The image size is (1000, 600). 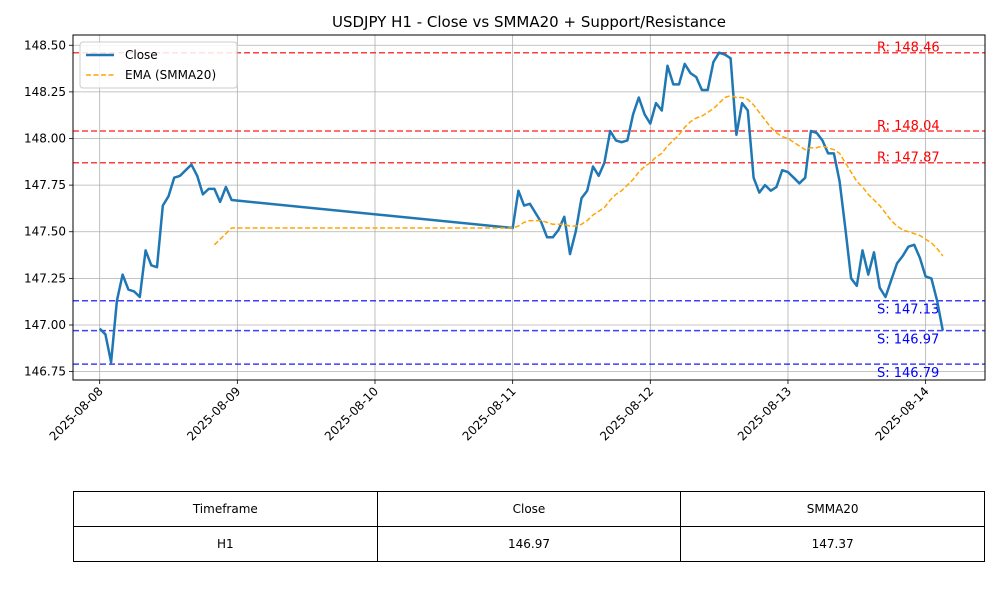 I want to click on y-tick-label: 147.50, so click(x=45, y=232).